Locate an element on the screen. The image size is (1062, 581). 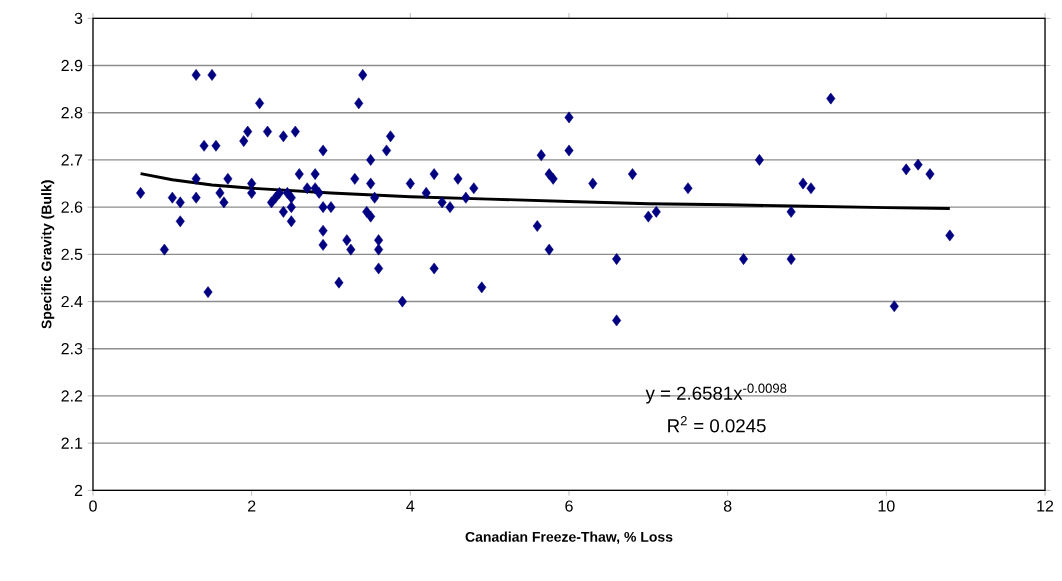
y-tick-label: 2.7 is located at coordinates (72, 160).